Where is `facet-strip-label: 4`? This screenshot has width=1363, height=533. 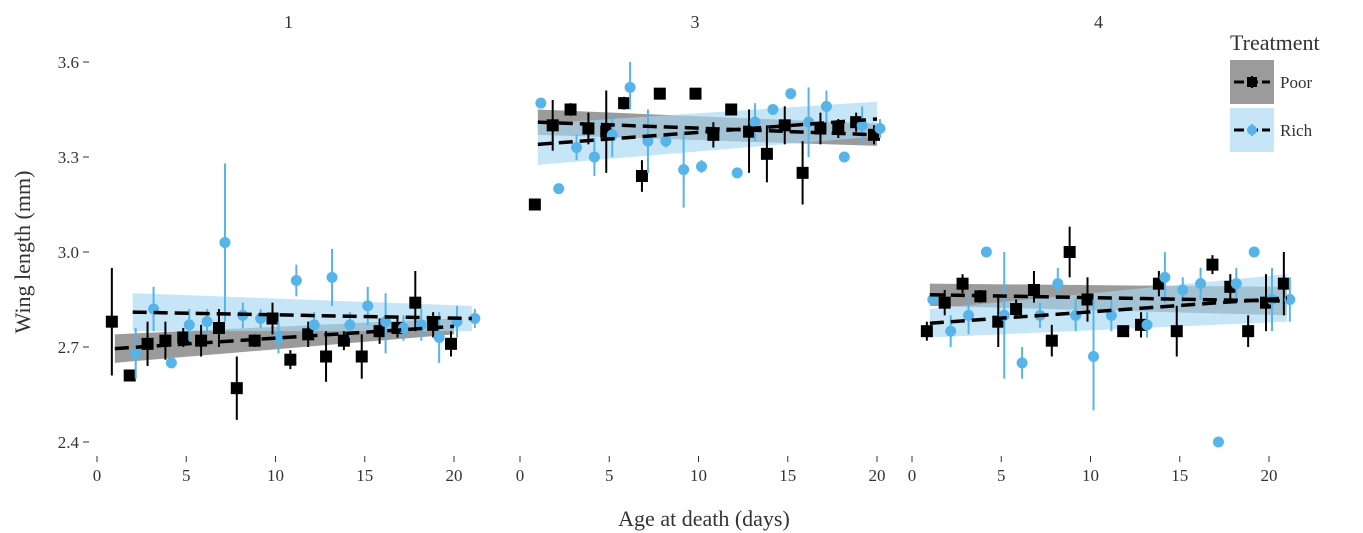 facet-strip-label: 4 is located at coordinates (1098, 22).